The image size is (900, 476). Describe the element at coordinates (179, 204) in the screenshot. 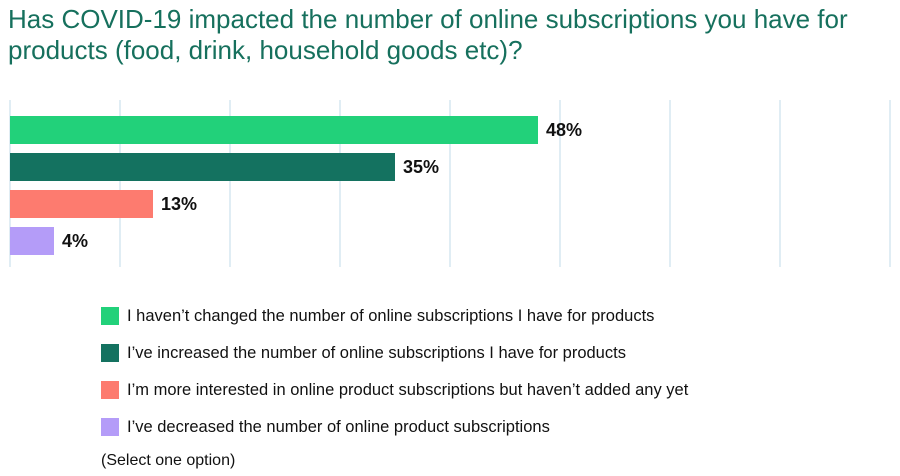

I see `bar-value-label: 13%` at that location.